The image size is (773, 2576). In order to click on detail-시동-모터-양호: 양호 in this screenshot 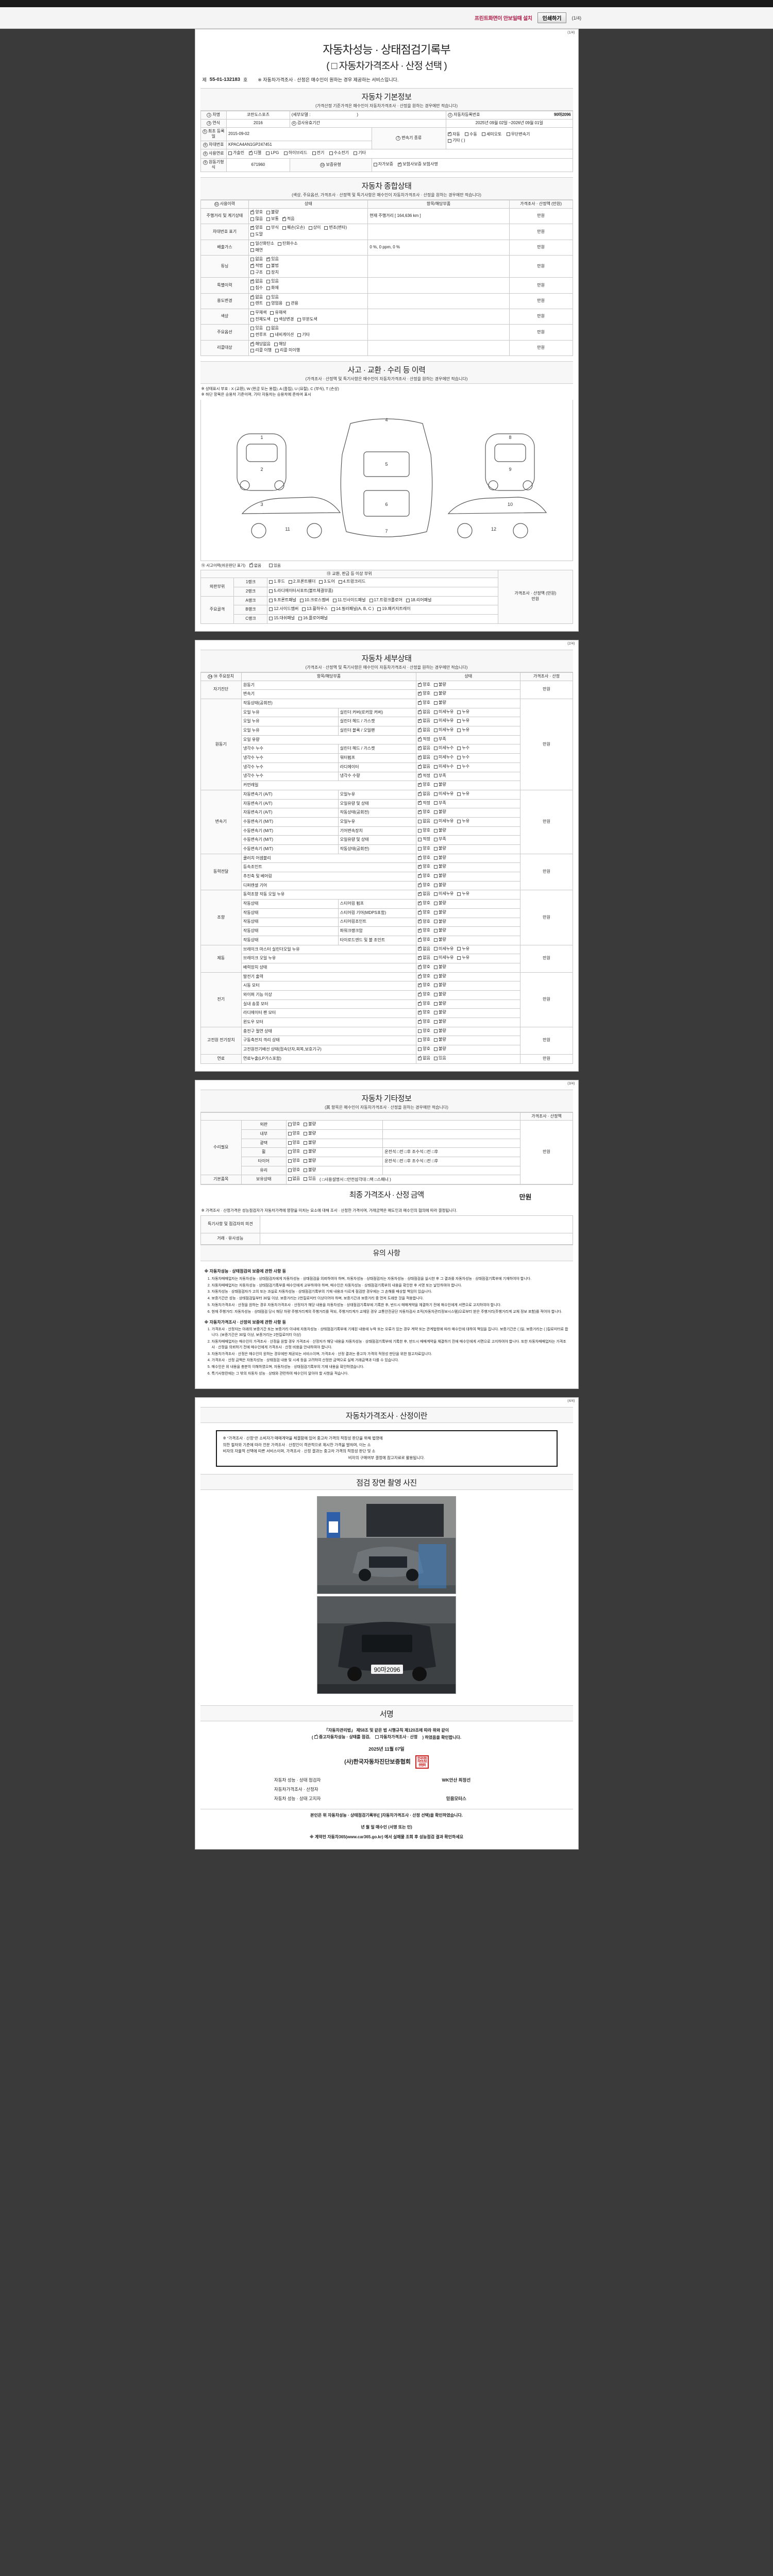, I will do `click(424, 985)`.